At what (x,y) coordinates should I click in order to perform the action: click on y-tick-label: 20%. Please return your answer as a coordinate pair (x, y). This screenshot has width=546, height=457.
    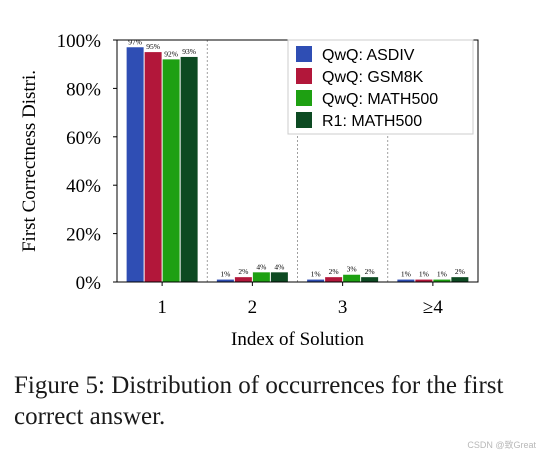
    Looking at the image, I should click on (83, 235).